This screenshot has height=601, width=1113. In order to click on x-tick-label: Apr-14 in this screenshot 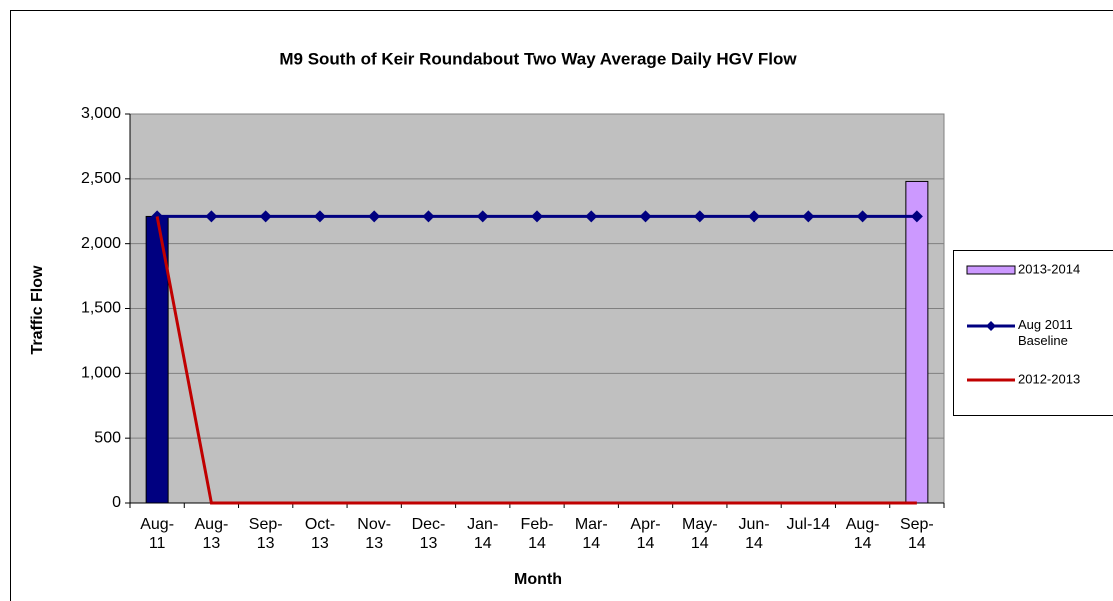, I will do `click(645, 534)`.